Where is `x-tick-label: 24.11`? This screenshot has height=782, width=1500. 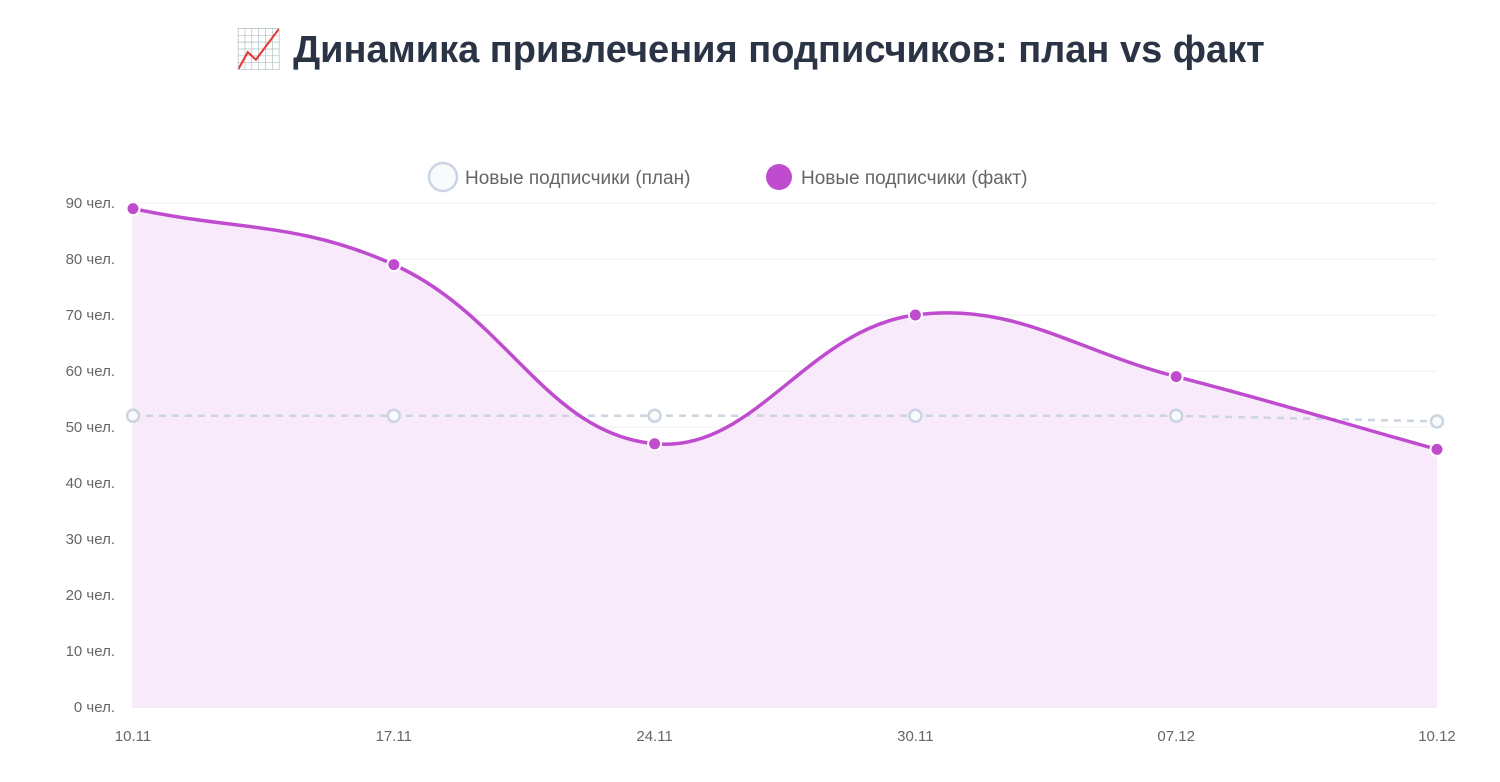 x-tick-label: 24.11 is located at coordinates (654, 736).